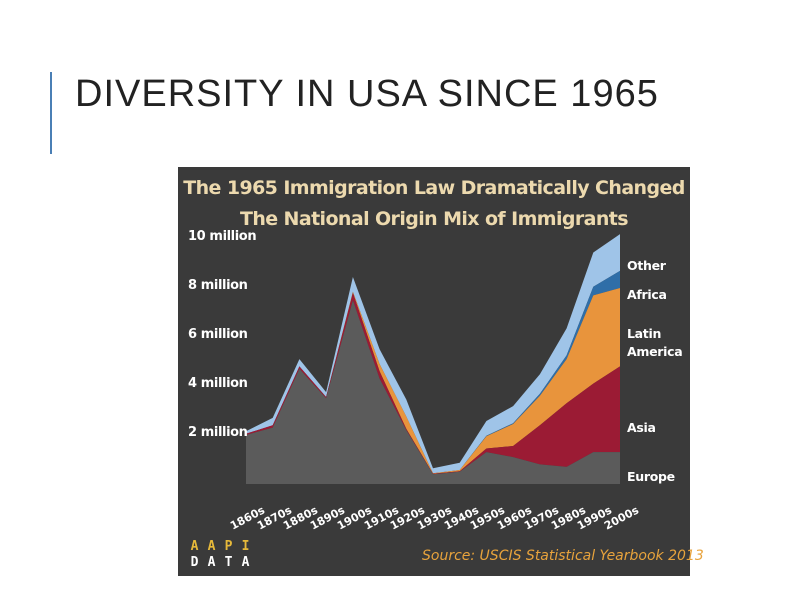 The width and height of the screenshot is (800, 600). What do you see at coordinates (228, 546) in the screenshot?
I see `logo-letter: P` at bounding box center [228, 546].